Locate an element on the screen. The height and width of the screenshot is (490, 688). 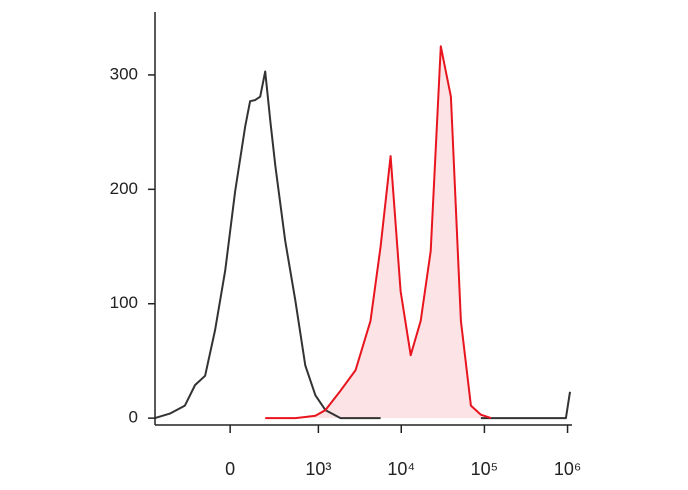
y-tick-label: 200 is located at coordinates (124, 188).